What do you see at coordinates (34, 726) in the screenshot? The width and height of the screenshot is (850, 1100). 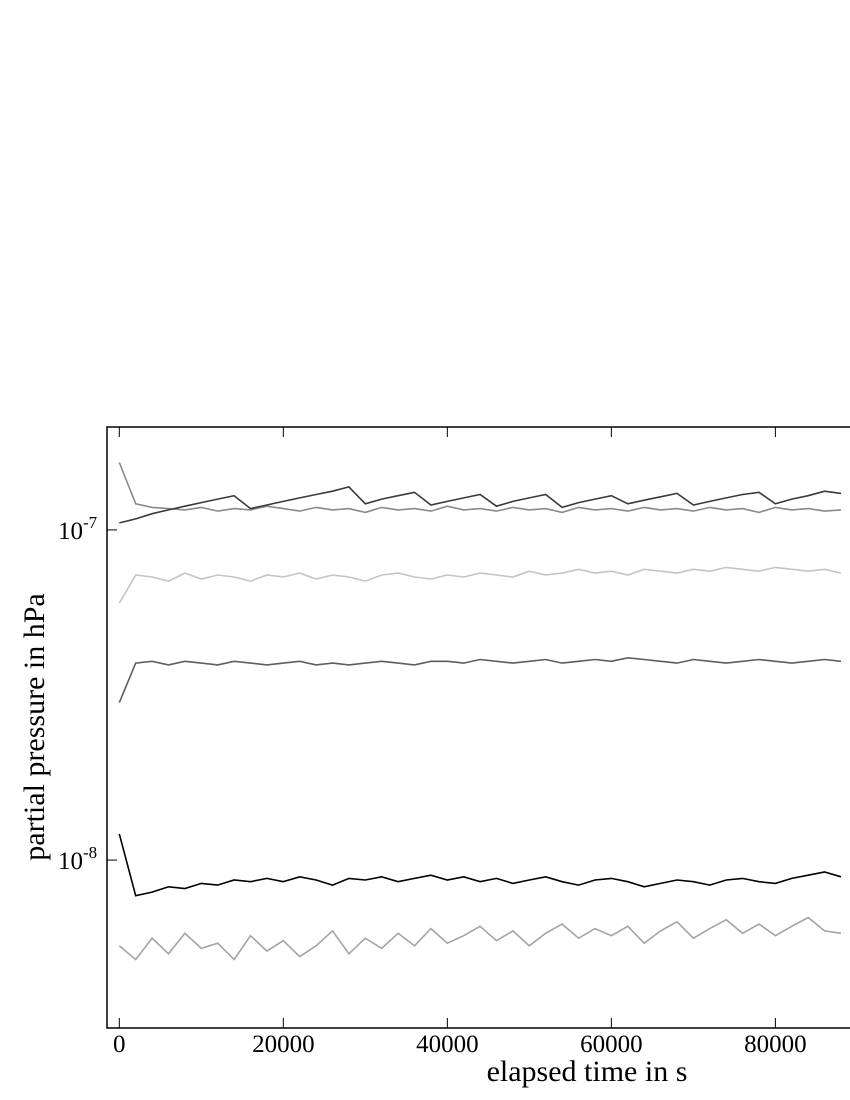 I see `y-axis-title: partial pressure in hPa` at bounding box center [34, 726].